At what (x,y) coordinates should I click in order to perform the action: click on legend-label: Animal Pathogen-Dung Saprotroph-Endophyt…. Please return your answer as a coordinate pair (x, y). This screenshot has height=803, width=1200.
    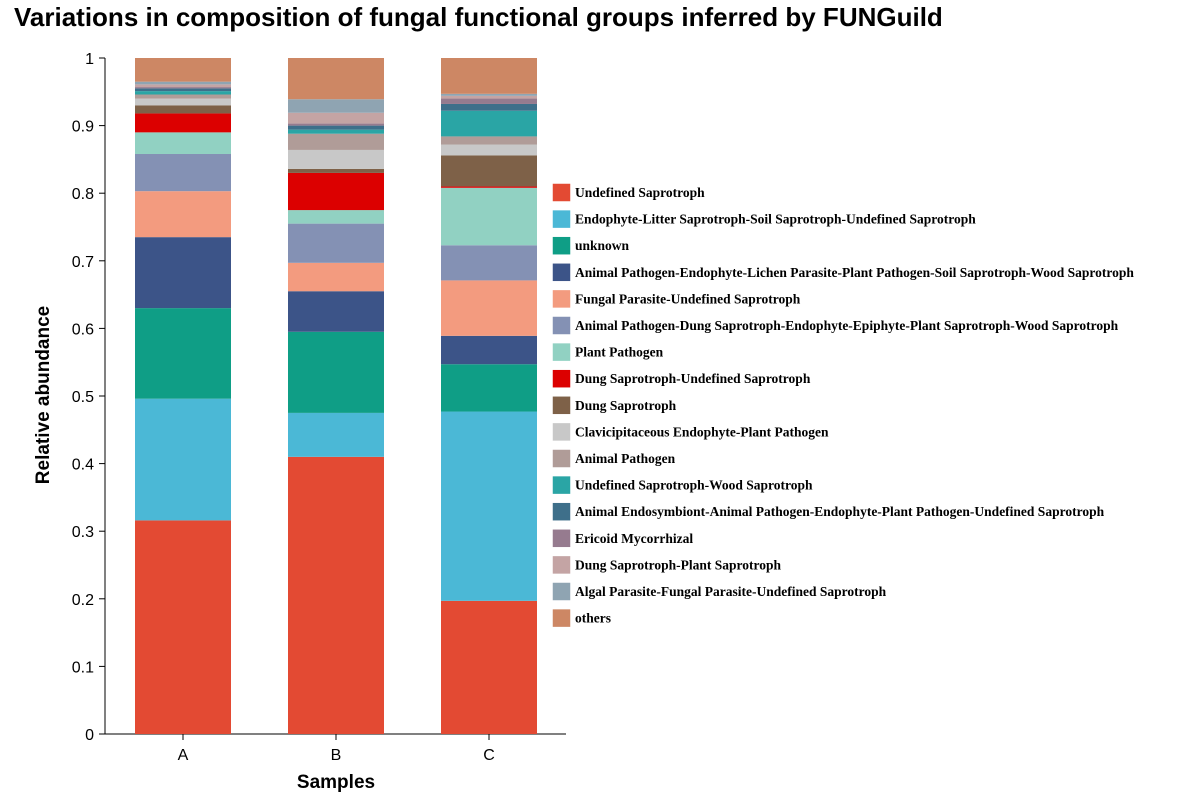
    Looking at the image, I should click on (847, 325).